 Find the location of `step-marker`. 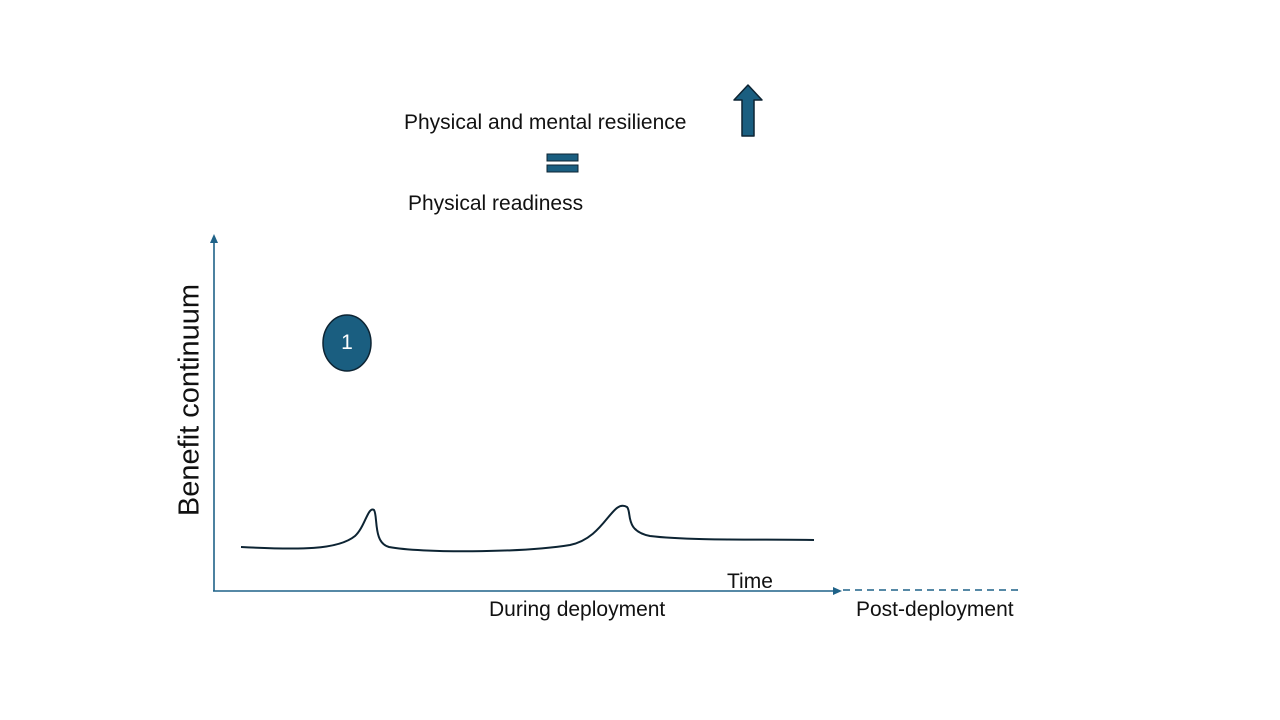

step-marker is located at coordinates (347, 343).